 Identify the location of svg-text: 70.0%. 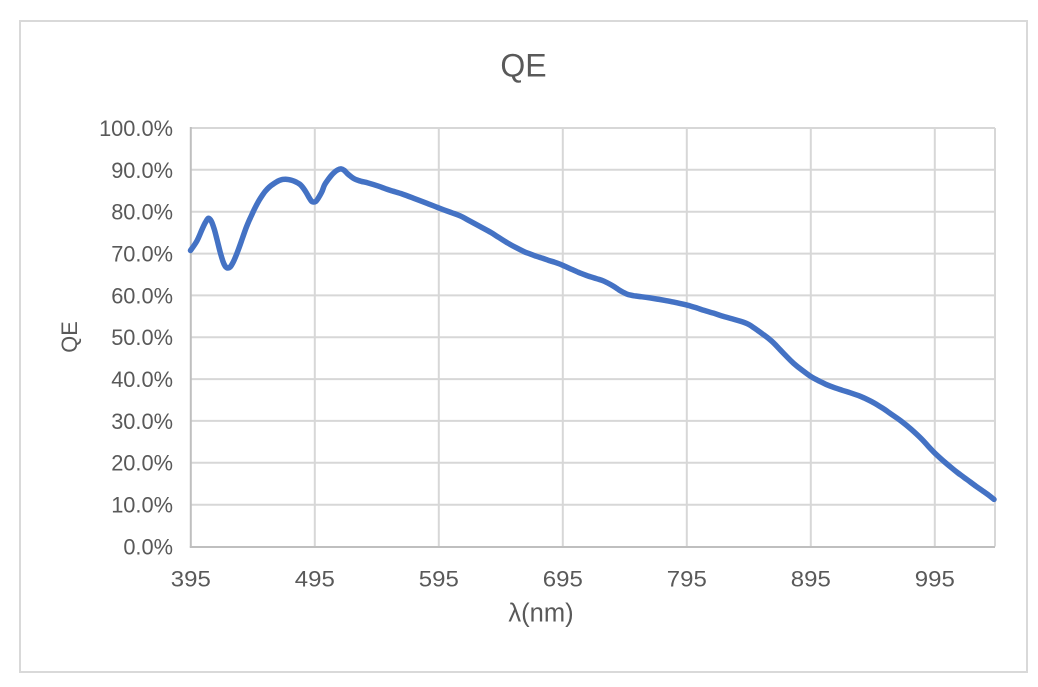
(142, 253).